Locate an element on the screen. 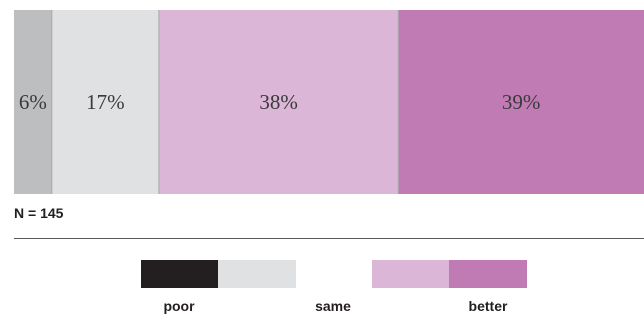 This screenshot has width=644, height=328. bar-value-label-3: 38% is located at coordinates (278, 102).